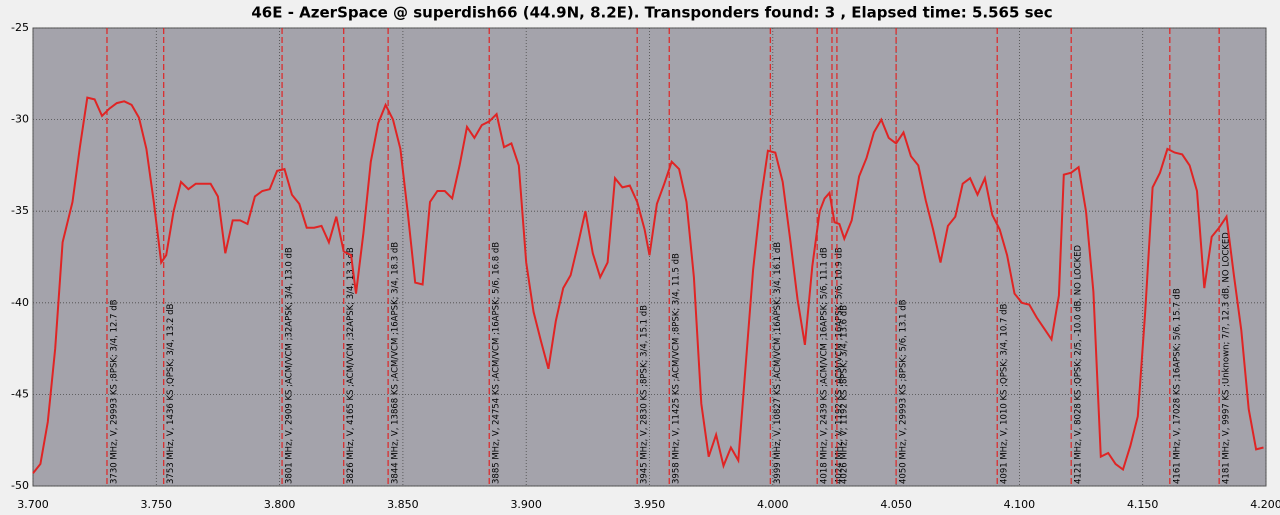 The height and width of the screenshot is (515, 1280). What do you see at coordinates (157, 504) in the screenshot?
I see `x-tick-label: 3.750` at bounding box center [157, 504].